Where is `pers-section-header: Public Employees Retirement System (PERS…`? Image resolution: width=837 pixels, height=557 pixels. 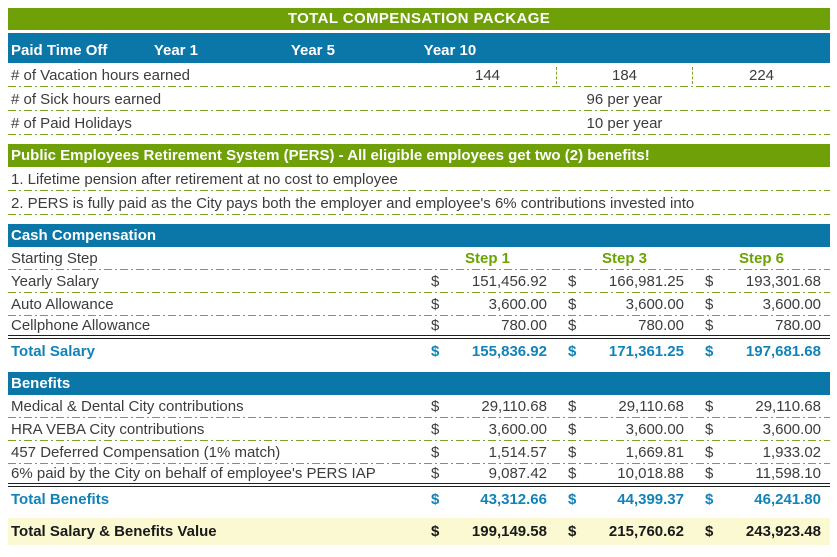
pers-section-header: Public Employees Retirement System (PERS… is located at coordinates (419, 155).